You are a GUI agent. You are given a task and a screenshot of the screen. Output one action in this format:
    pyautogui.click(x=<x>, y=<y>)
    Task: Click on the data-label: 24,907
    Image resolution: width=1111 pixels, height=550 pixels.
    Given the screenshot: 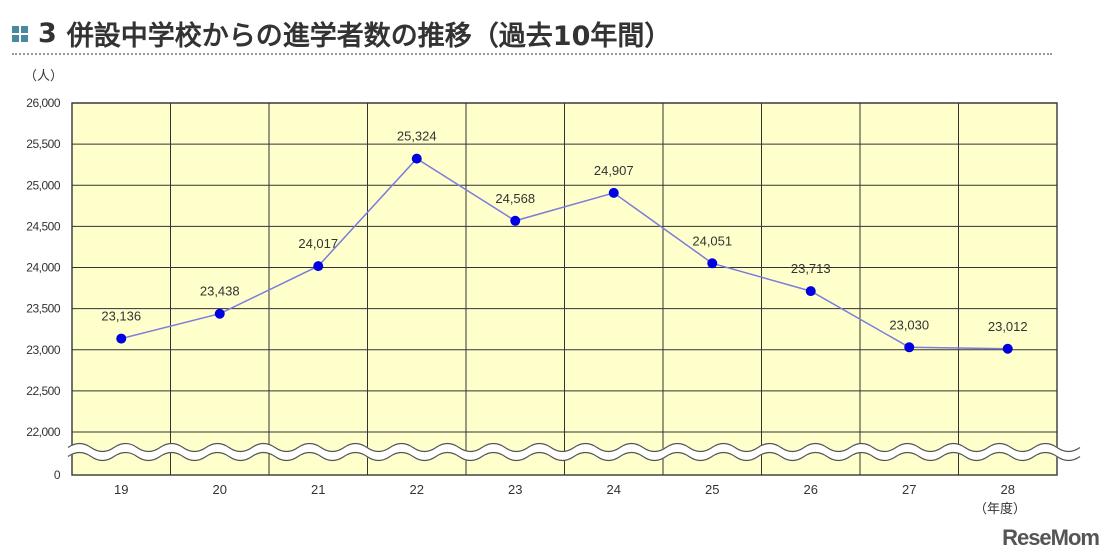 What is the action you would take?
    pyautogui.click(x=614, y=170)
    